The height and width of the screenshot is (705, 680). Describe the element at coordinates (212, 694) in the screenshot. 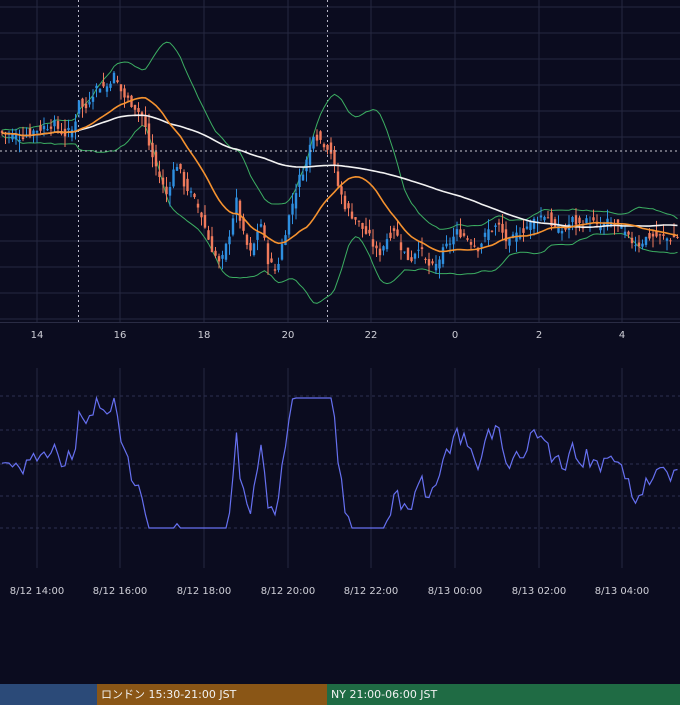

I see `session-london: ロンドン 15:30-21:00 JST` at that location.